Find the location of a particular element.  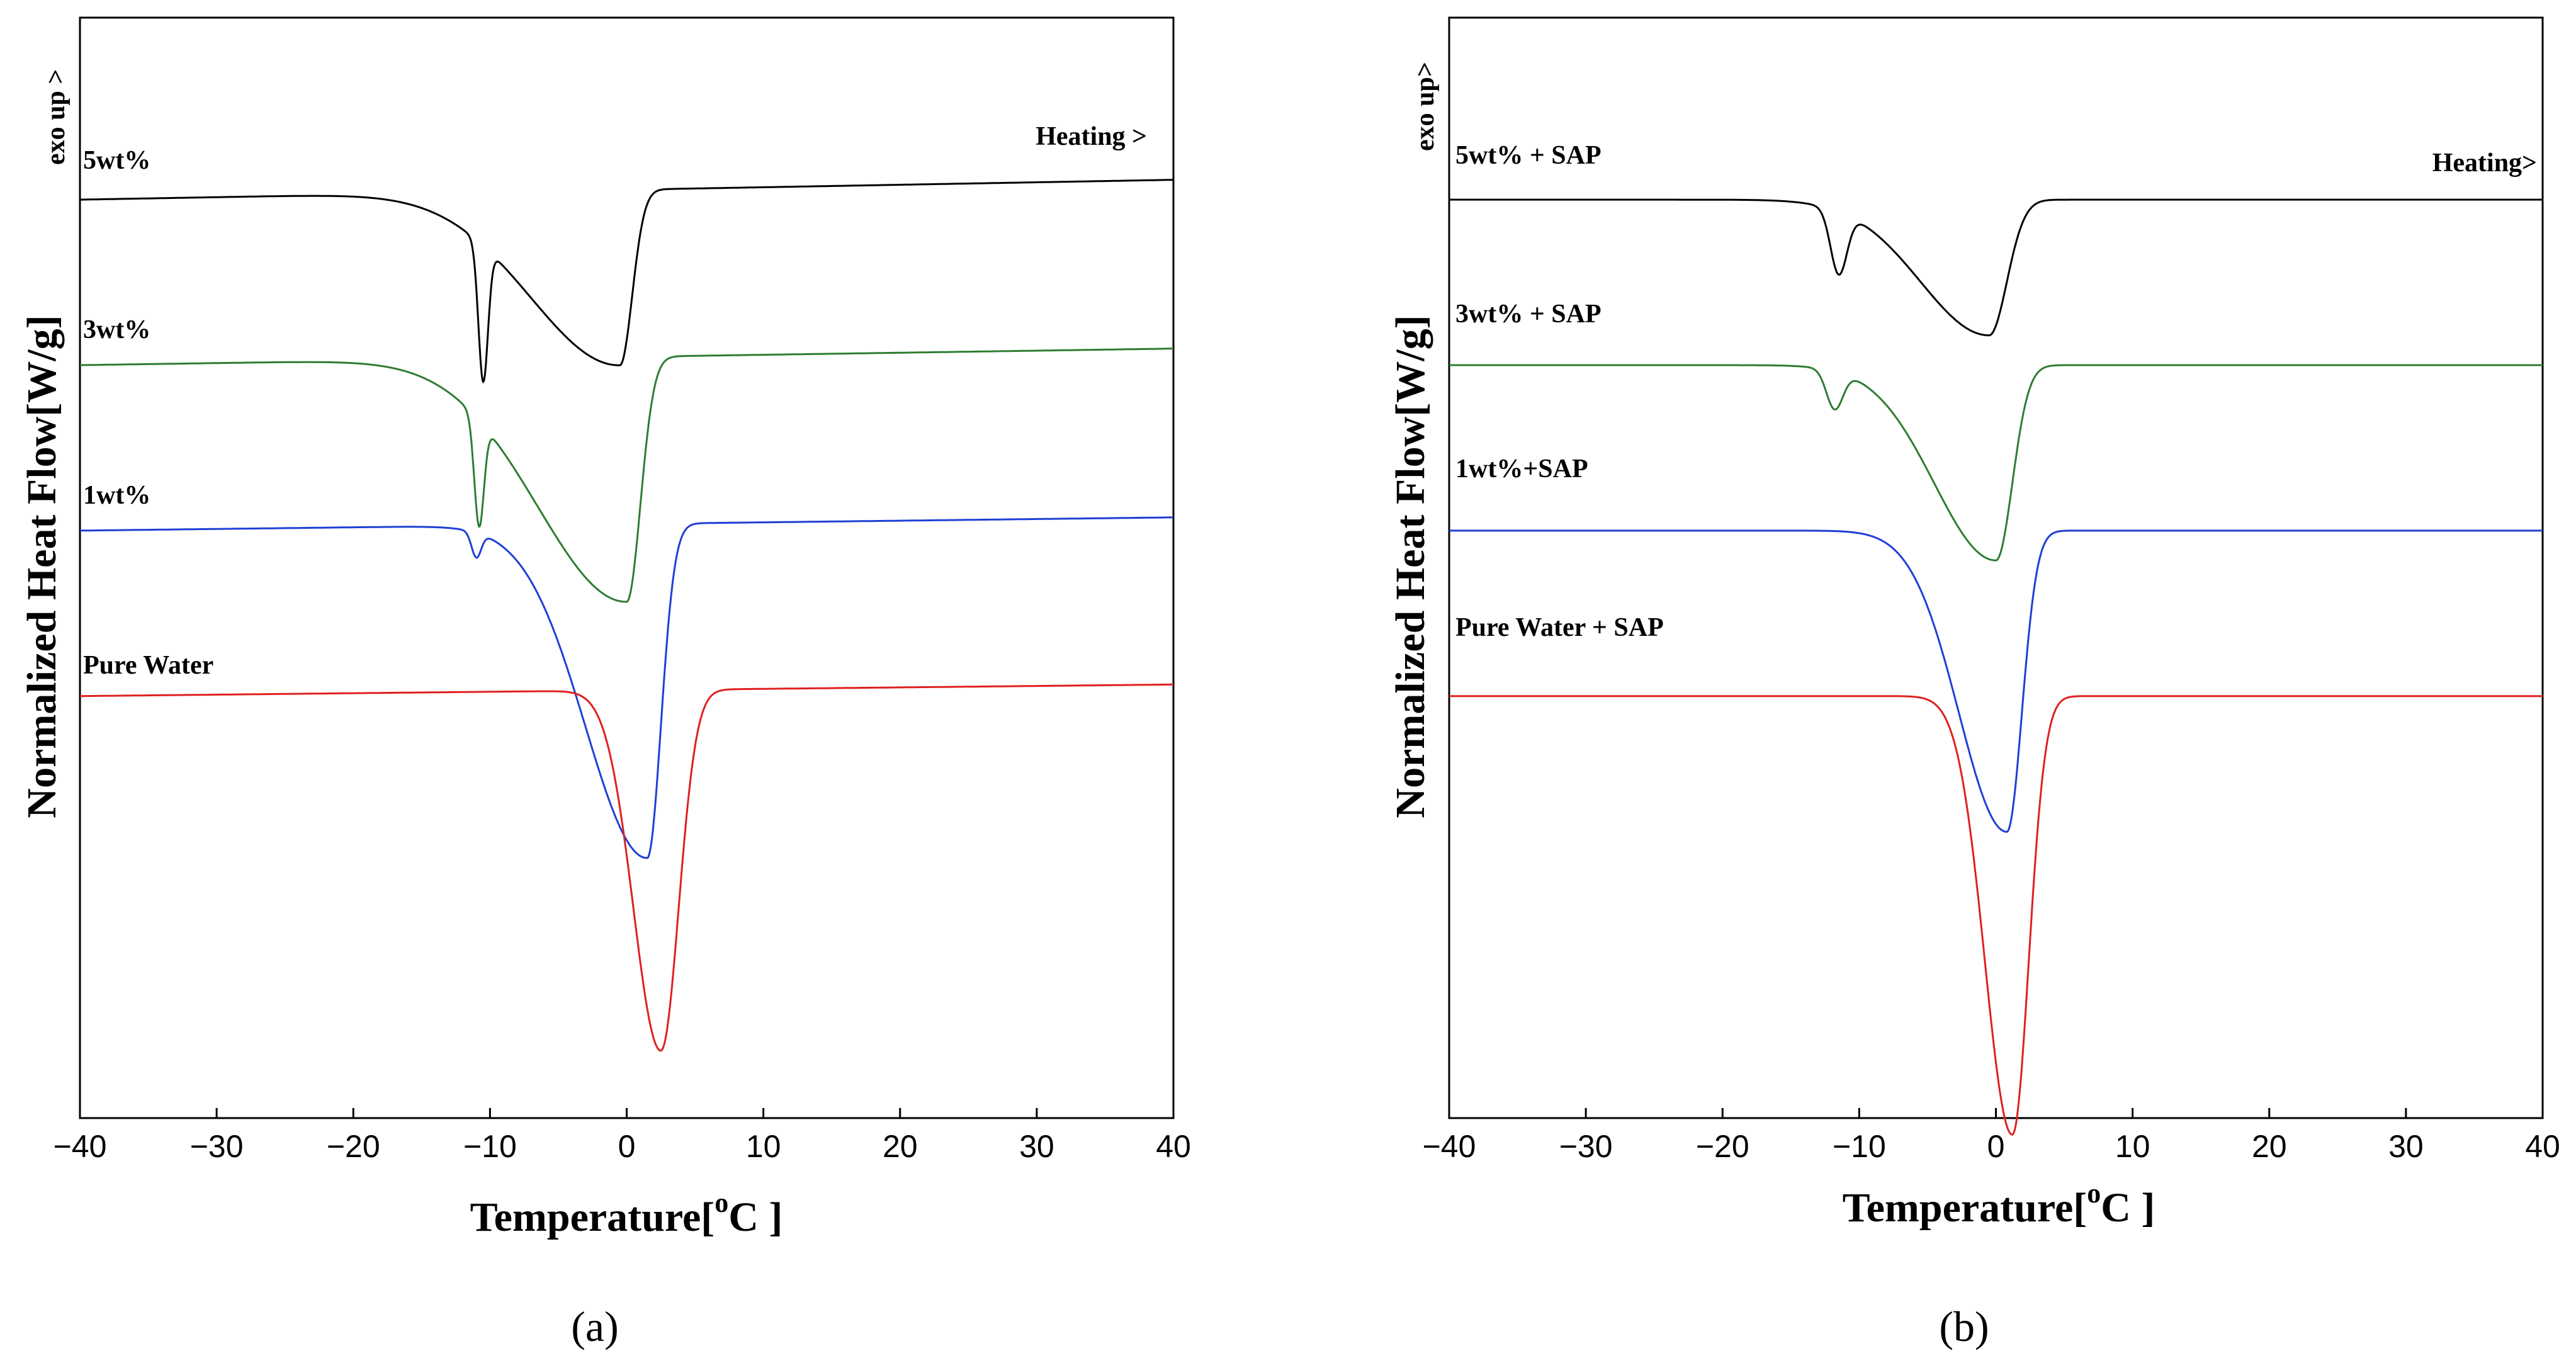

heating-annotation: Heating> is located at coordinates (2484, 163).